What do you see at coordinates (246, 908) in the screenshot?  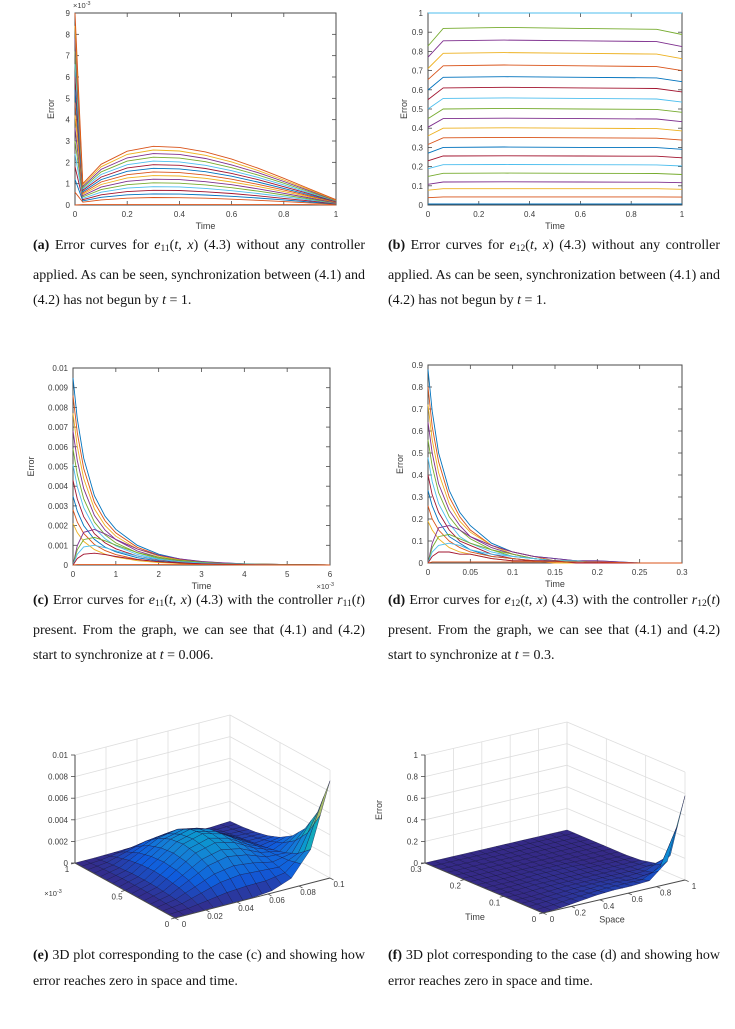 I see `svg-text: 0.04` at bounding box center [246, 908].